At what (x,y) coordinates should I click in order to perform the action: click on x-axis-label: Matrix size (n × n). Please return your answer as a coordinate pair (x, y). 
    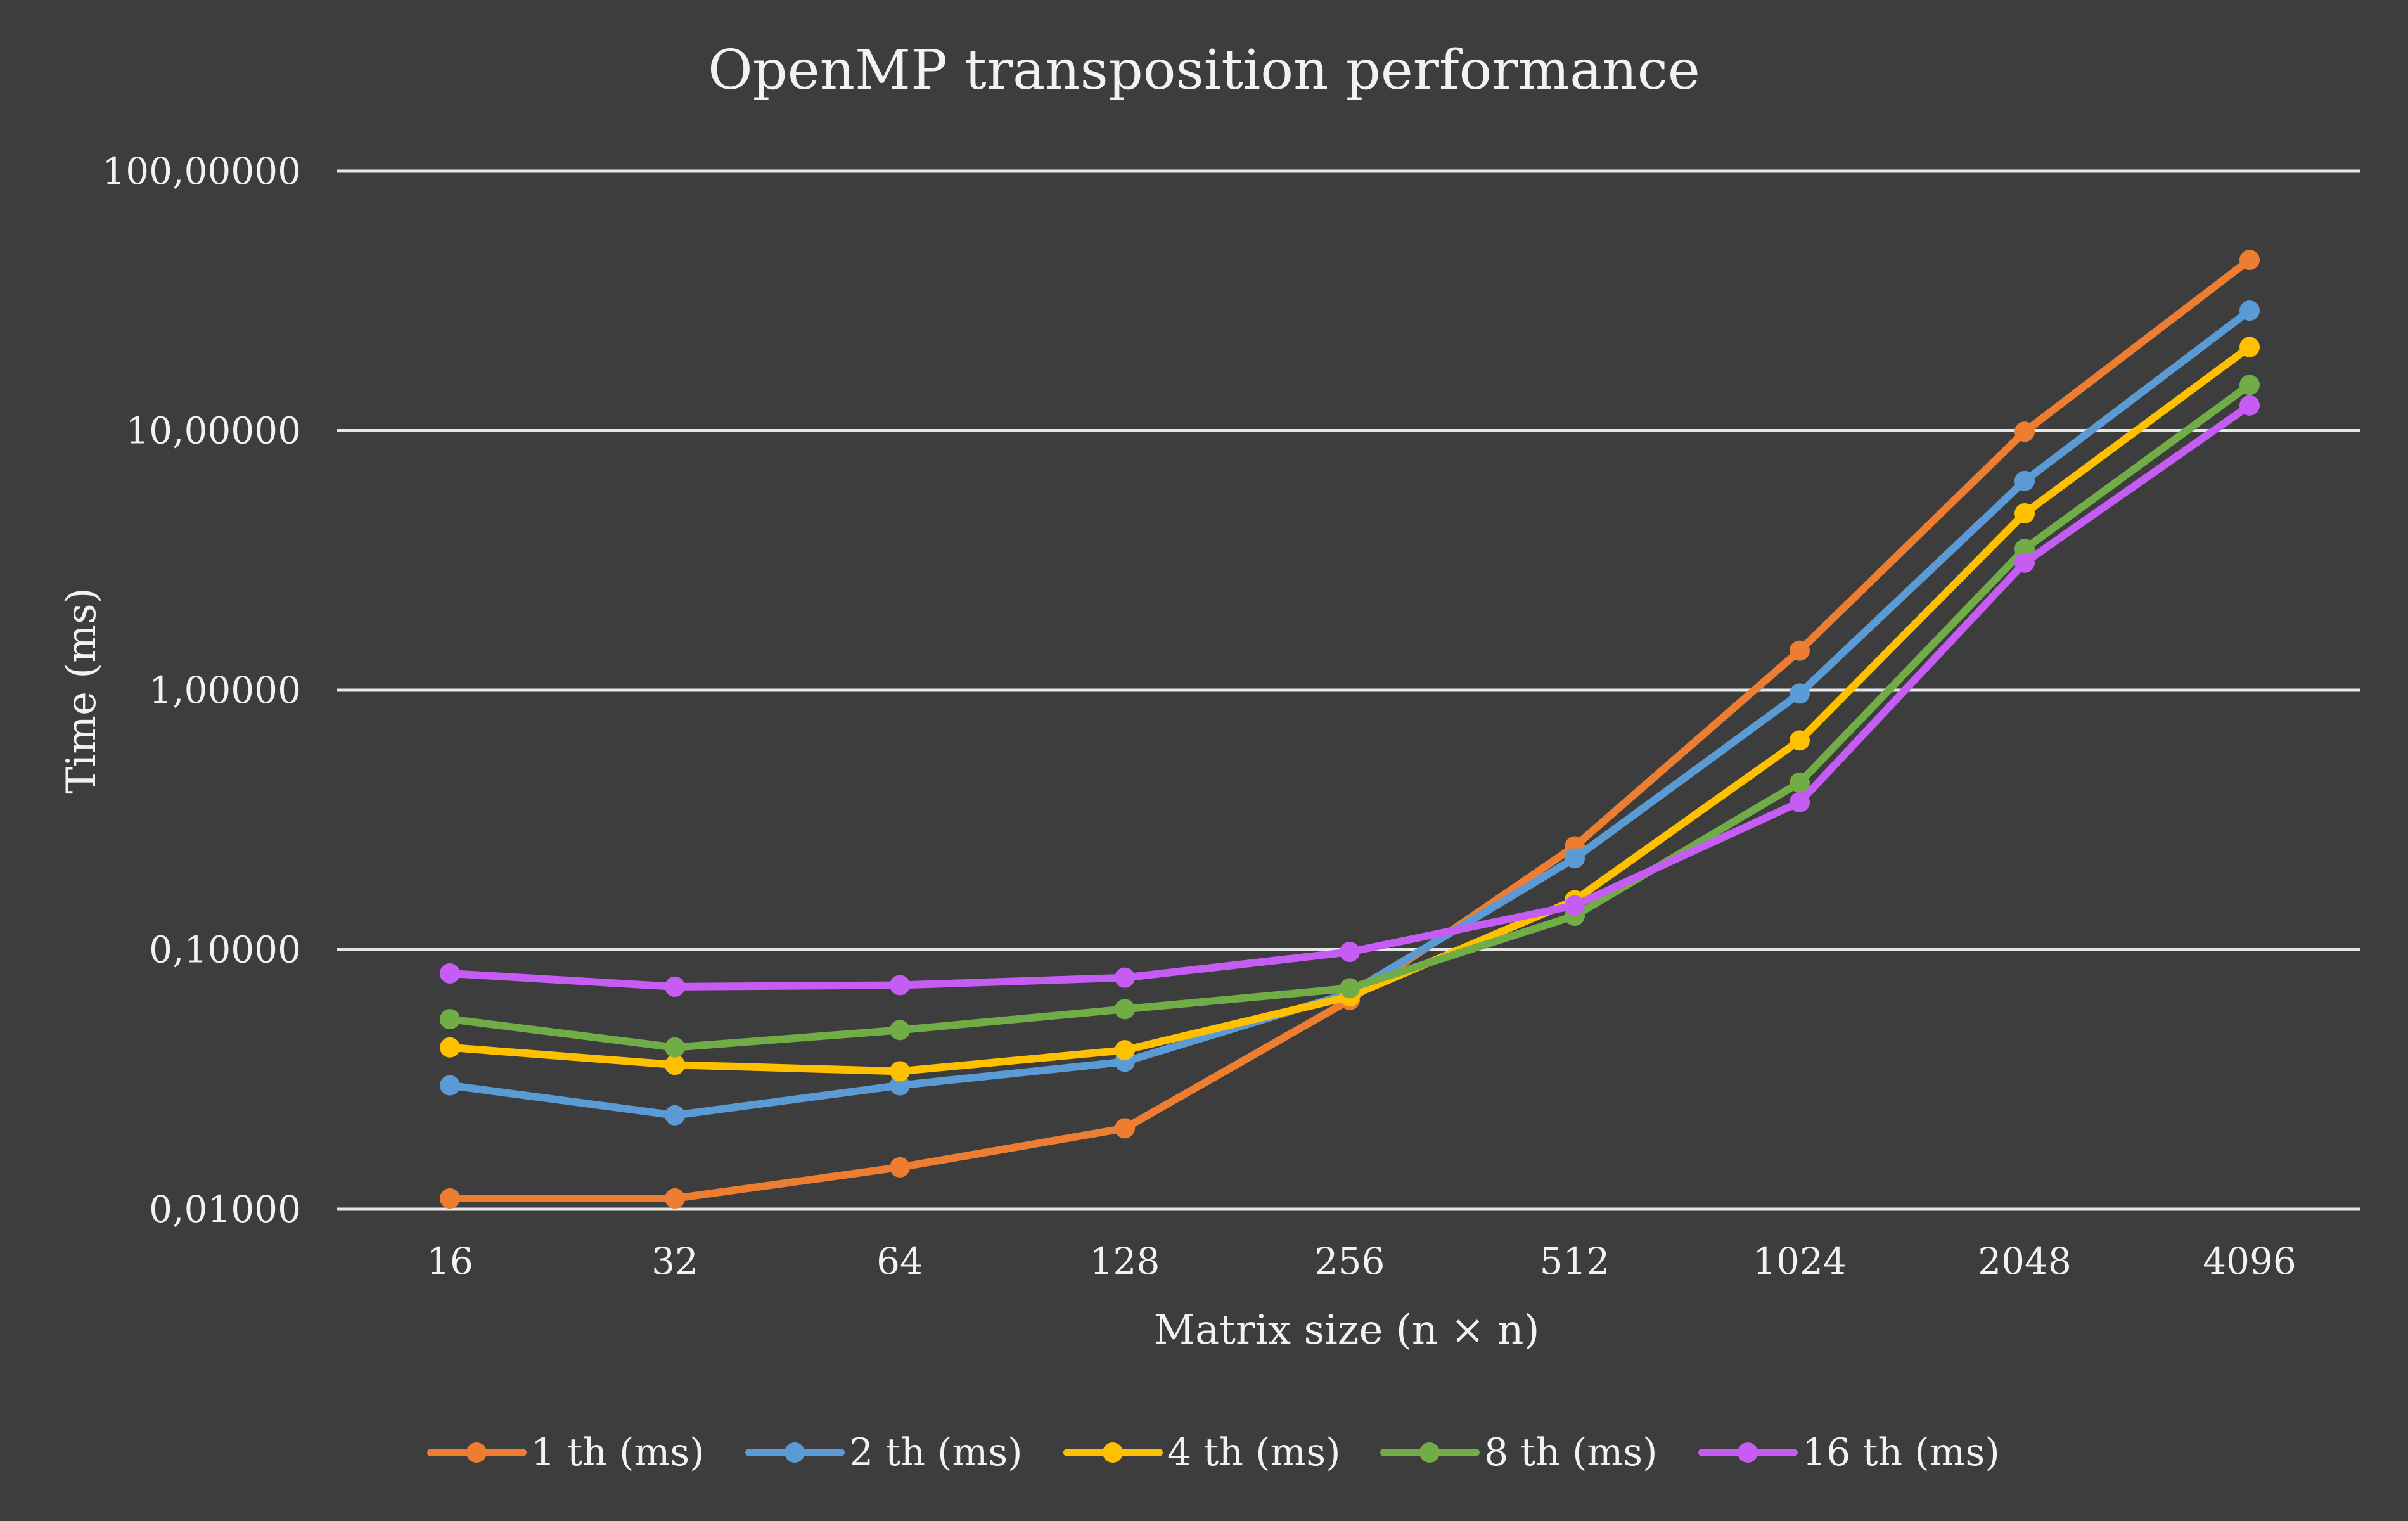
    Looking at the image, I should click on (1347, 1331).